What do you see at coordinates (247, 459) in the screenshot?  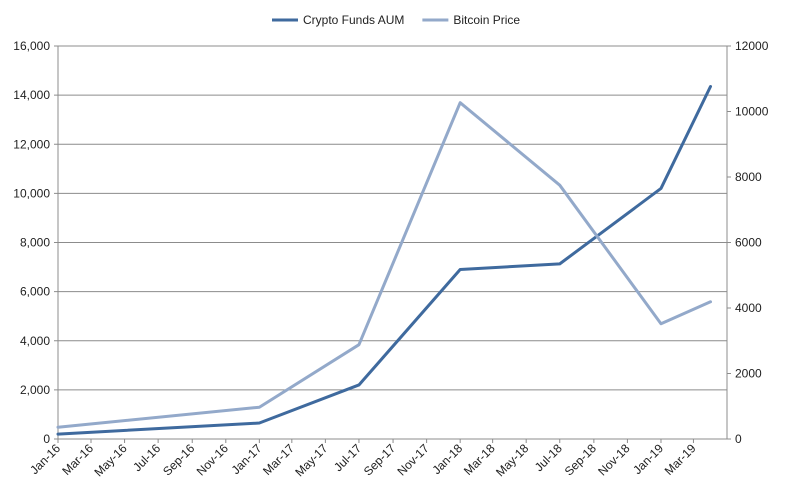 I see `x-tick-label: Jan-17` at bounding box center [247, 459].